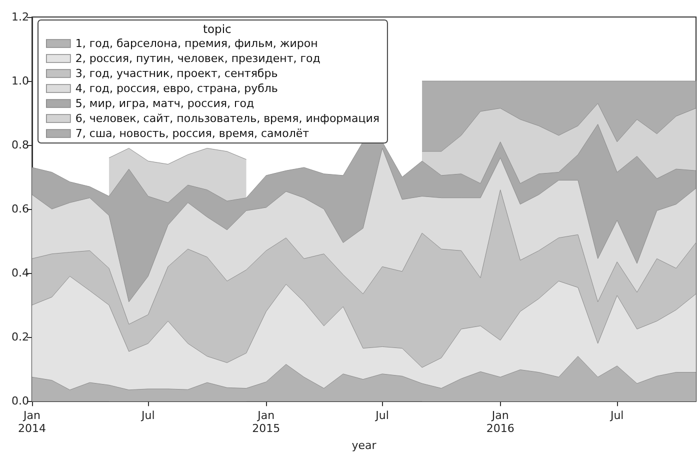 The width and height of the screenshot is (697, 456). What do you see at coordinates (20, 273) in the screenshot?
I see `y-tick-label: 0.4` at bounding box center [20, 273].